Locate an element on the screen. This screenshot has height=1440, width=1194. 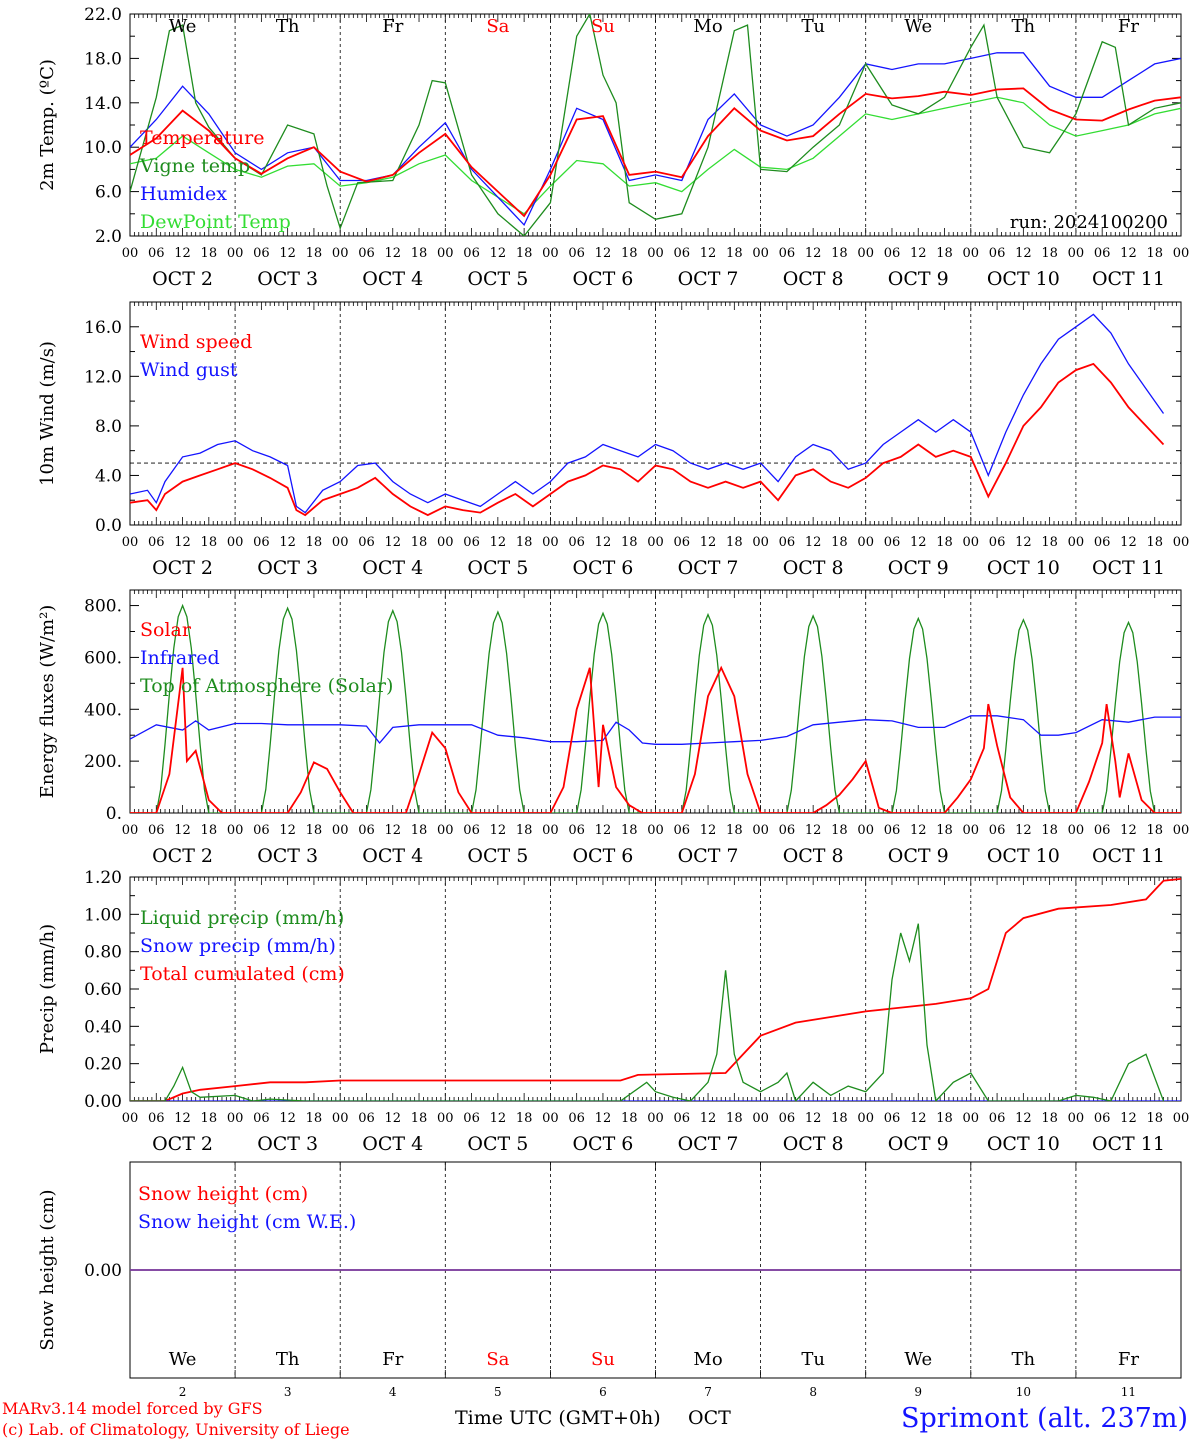
day-name-label: Su is located at coordinates (603, 1359).